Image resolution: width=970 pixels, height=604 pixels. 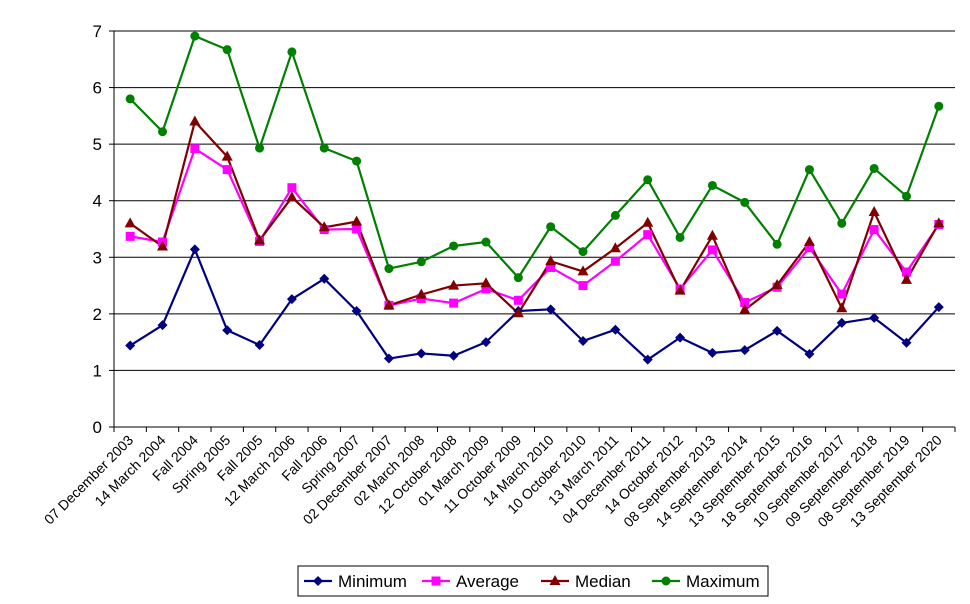 What do you see at coordinates (97, 370) in the screenshot?
I see `y-tick-label: 1` at bounding box center [97, 370].